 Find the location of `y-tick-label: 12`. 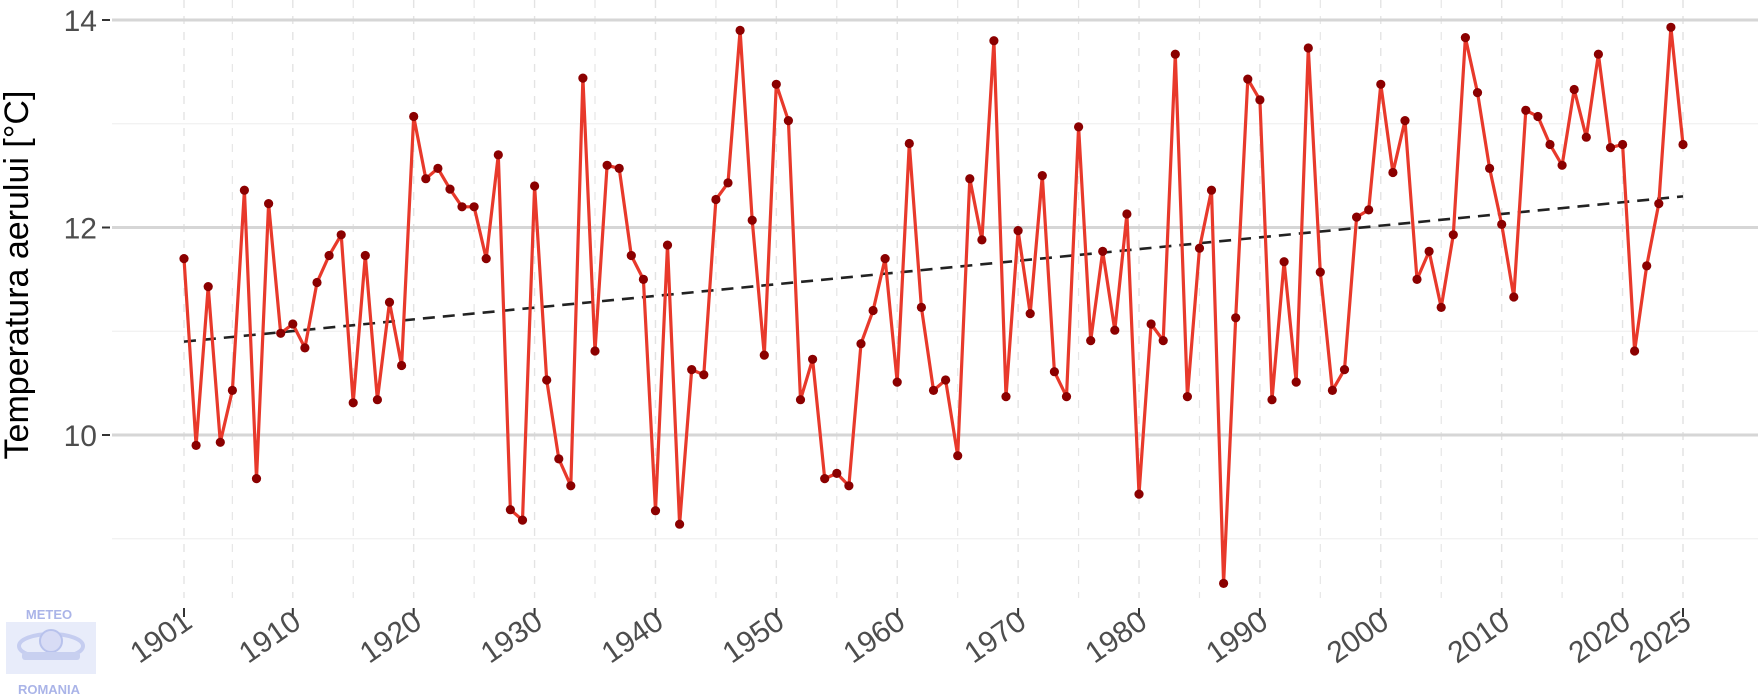

y-tick-label: 12 is located at coordinates (80, 229).